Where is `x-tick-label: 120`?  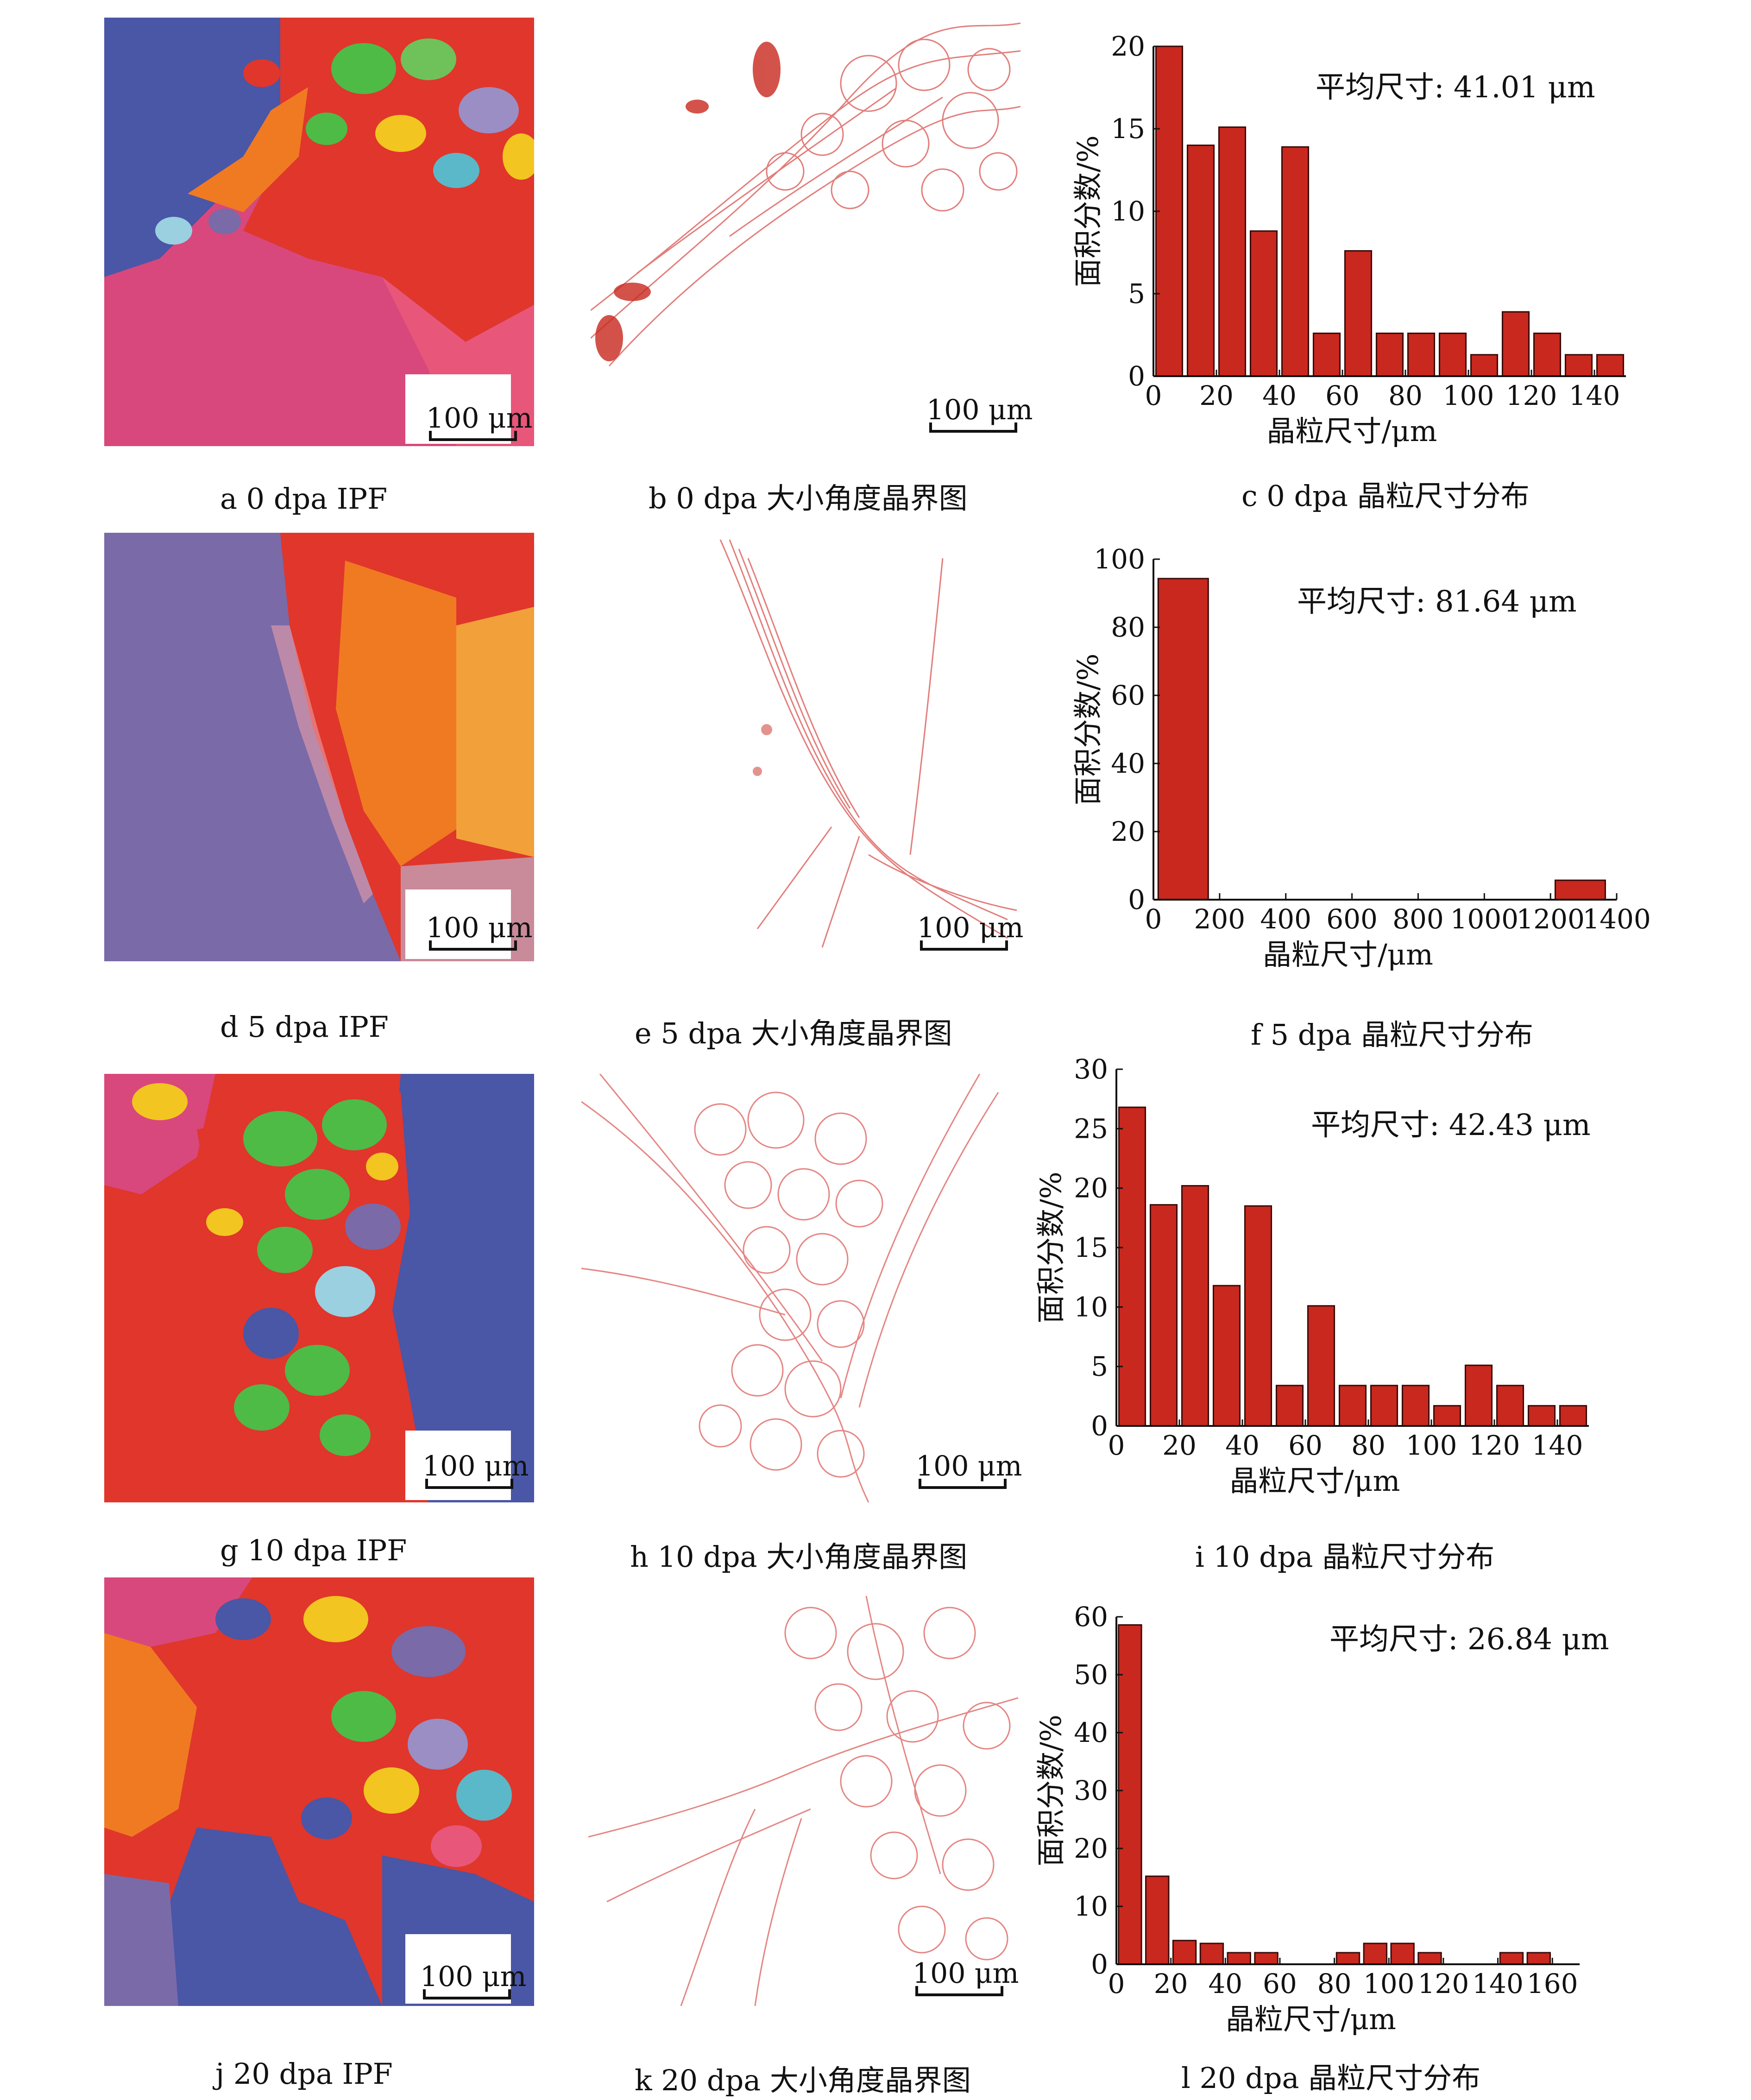 x-tick-label: 120 is located at coordinates (1494, 1445).